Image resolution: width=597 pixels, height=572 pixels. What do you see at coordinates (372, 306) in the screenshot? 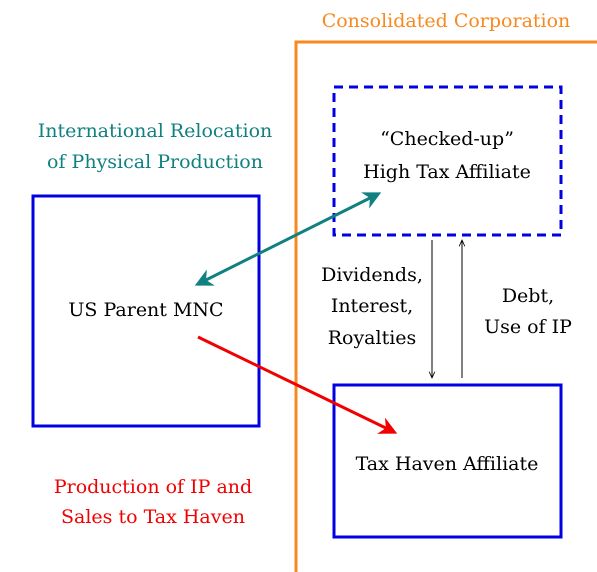
I see `edge-label: Interest,` at bounding box center [372, 306].